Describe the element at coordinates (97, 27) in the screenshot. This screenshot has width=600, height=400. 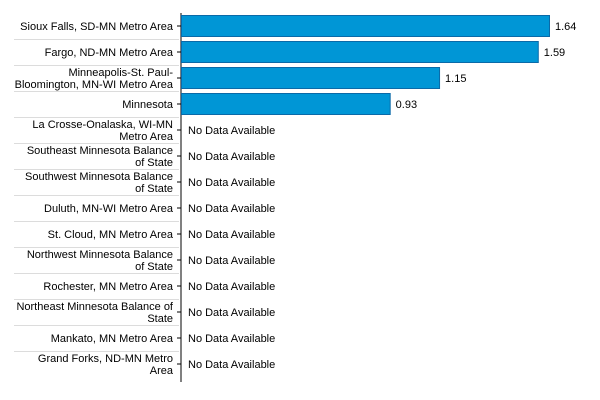
I see `category-label: Sioux Falls, SD-MN Metro Area` at that location.